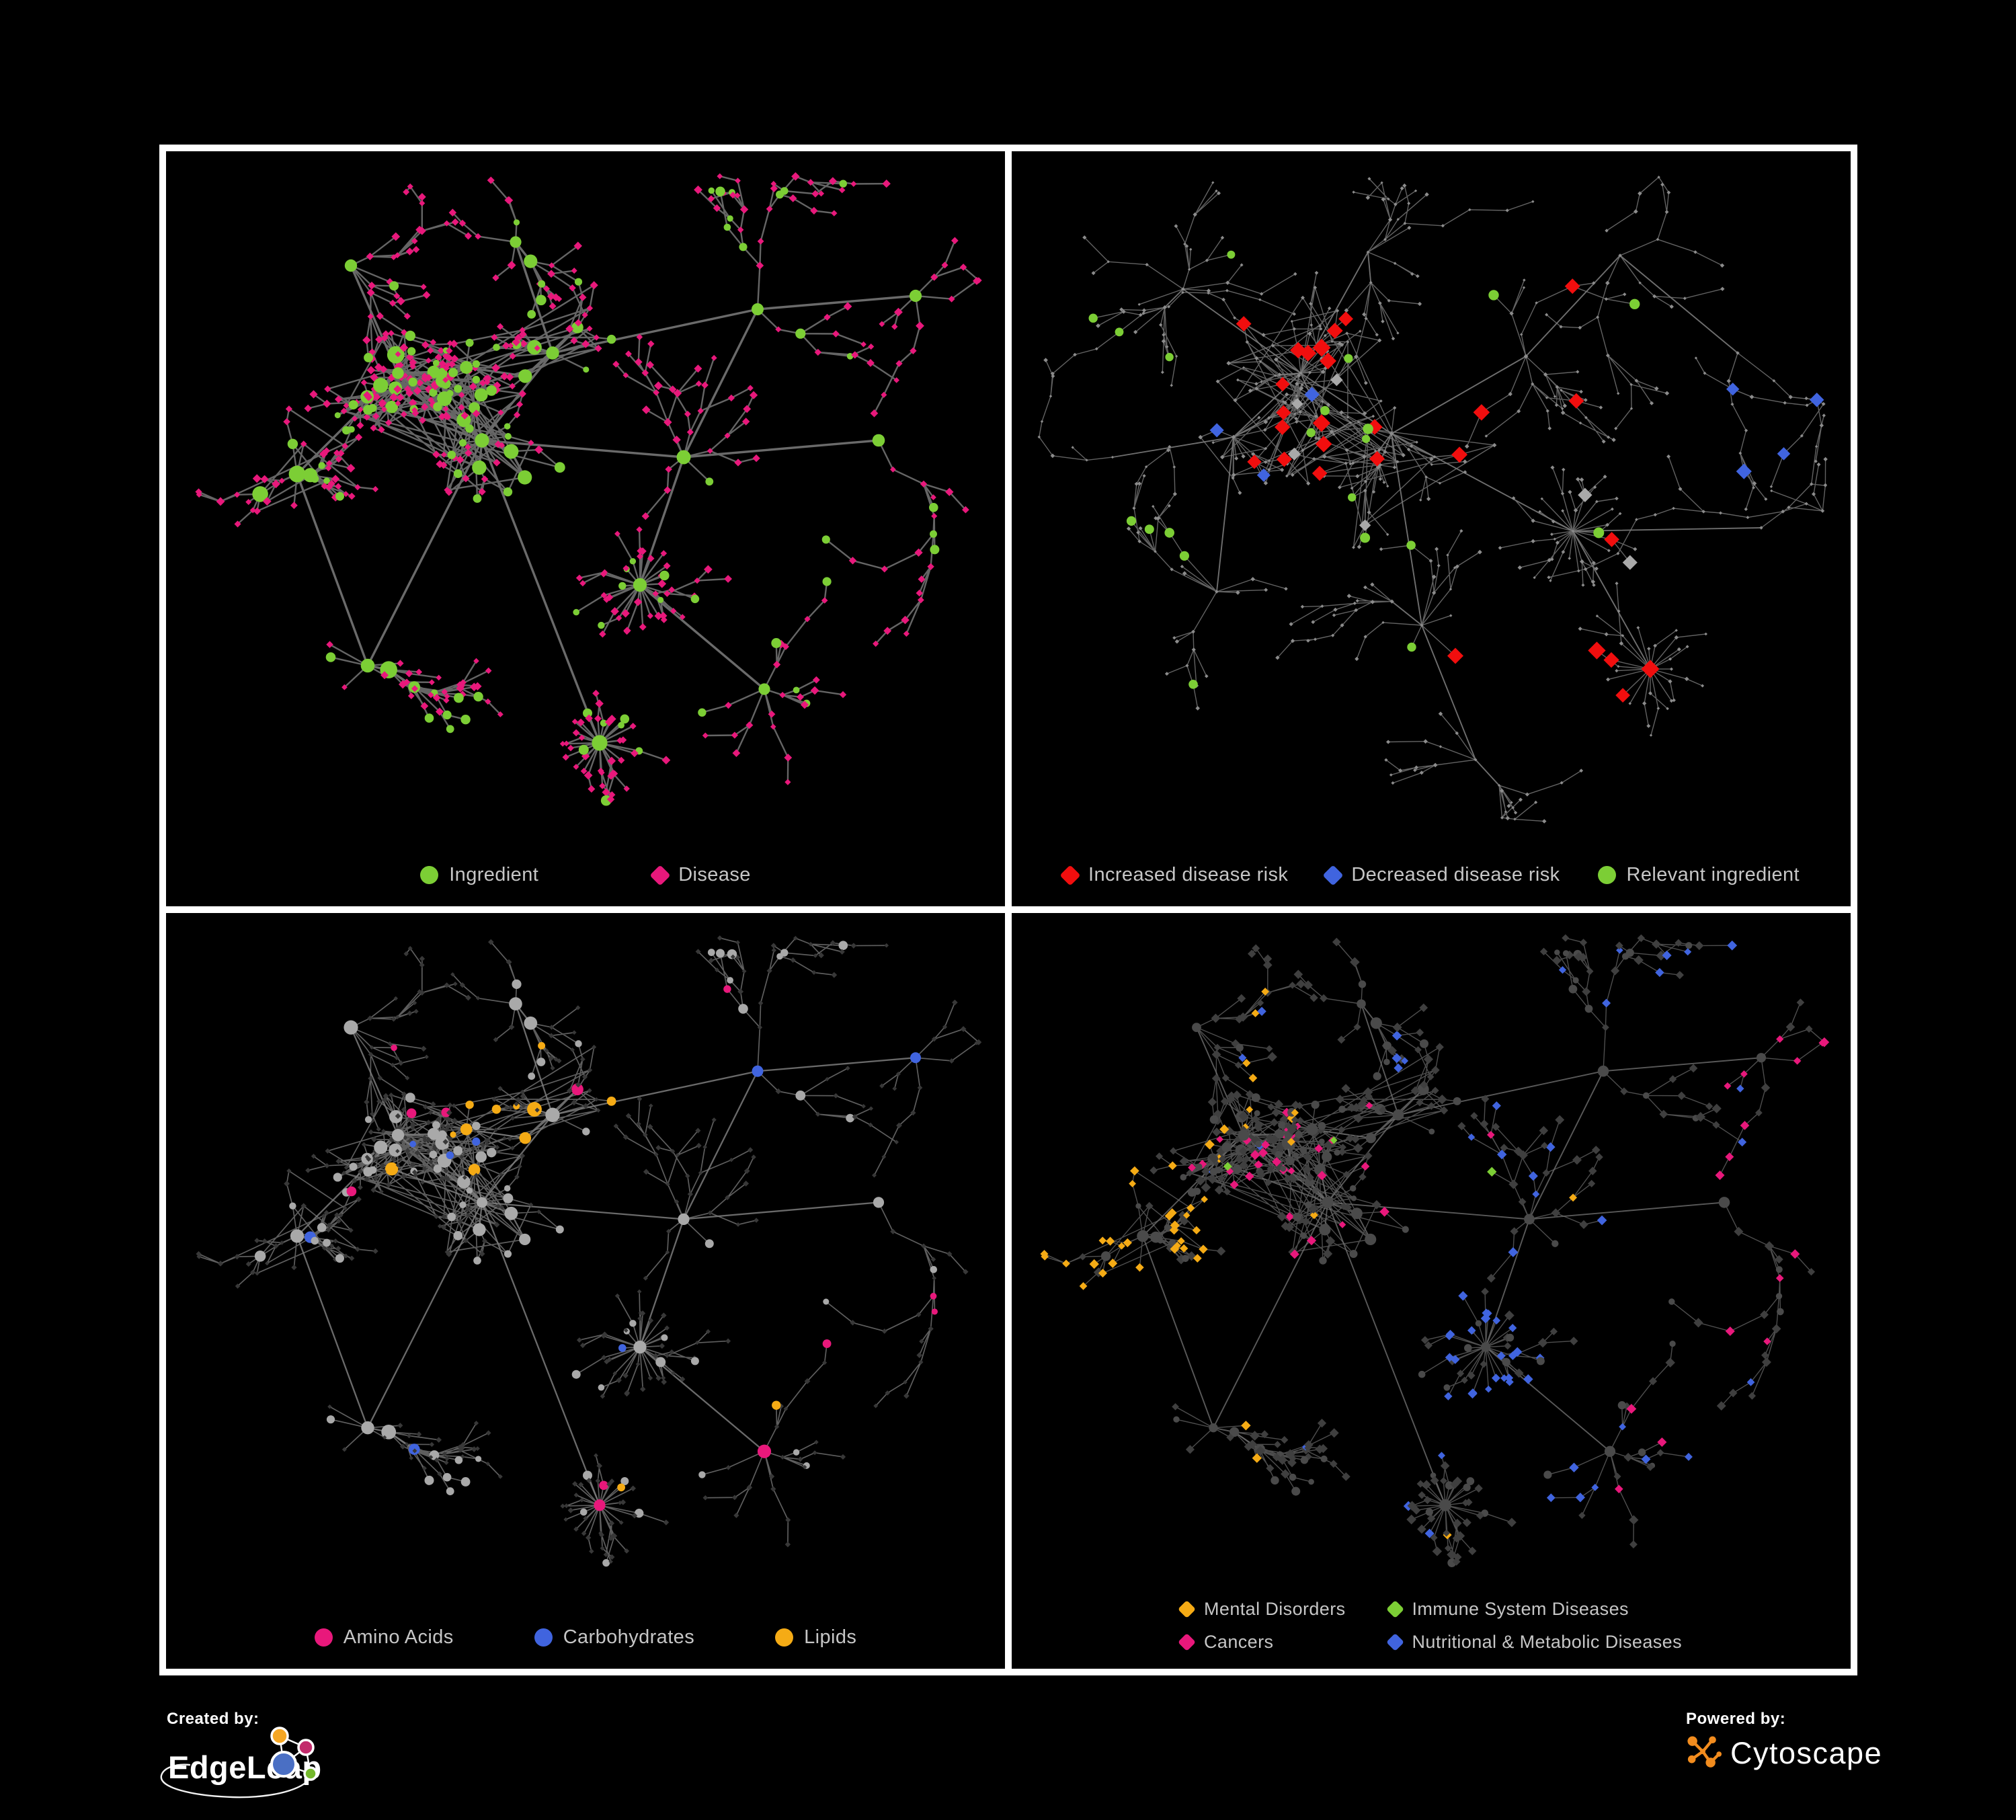 The image size is (2016, 1820). What do you see at coordinates (494, 874) in the screenshot?
I see `legend-label: Ingredient` at bounding box center [494, 874].